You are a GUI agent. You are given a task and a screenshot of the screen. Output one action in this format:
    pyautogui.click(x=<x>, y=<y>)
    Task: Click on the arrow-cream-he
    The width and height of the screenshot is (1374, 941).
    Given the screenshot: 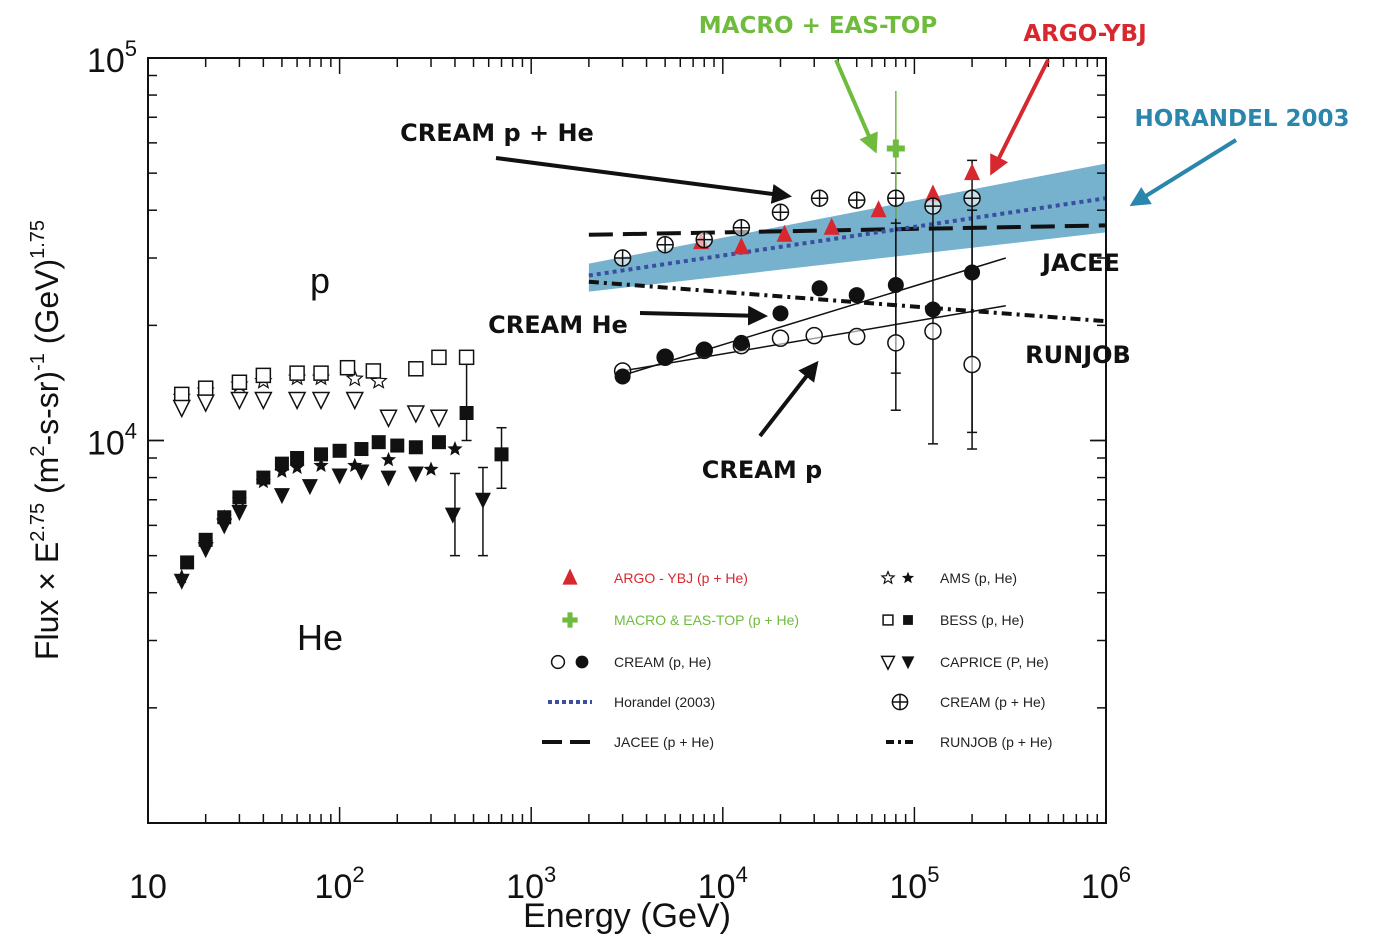 What is the action you would take?
    pyautogui.click(x=703, y=315)
    